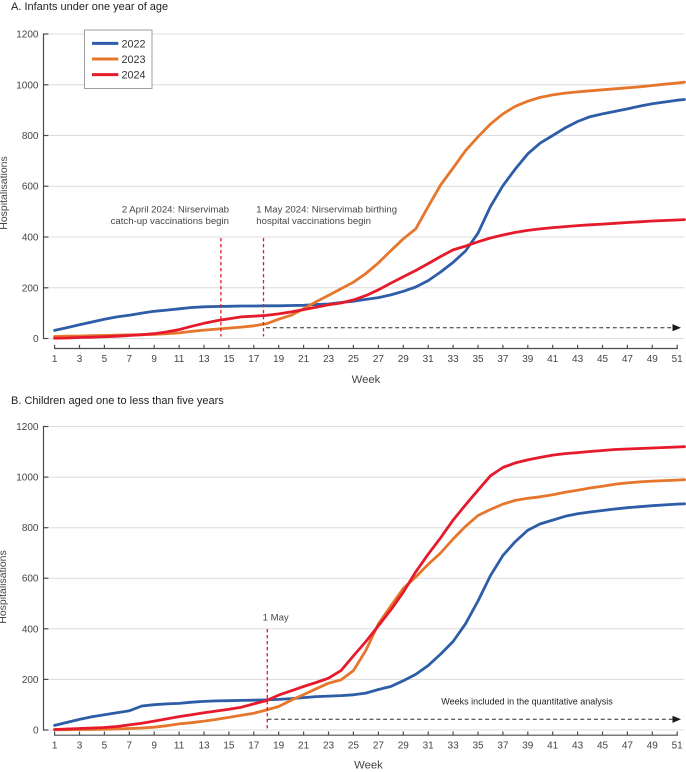 This screenshot has width=686, height=772. I want to click on svg-text: 2024, so click(134, 76).